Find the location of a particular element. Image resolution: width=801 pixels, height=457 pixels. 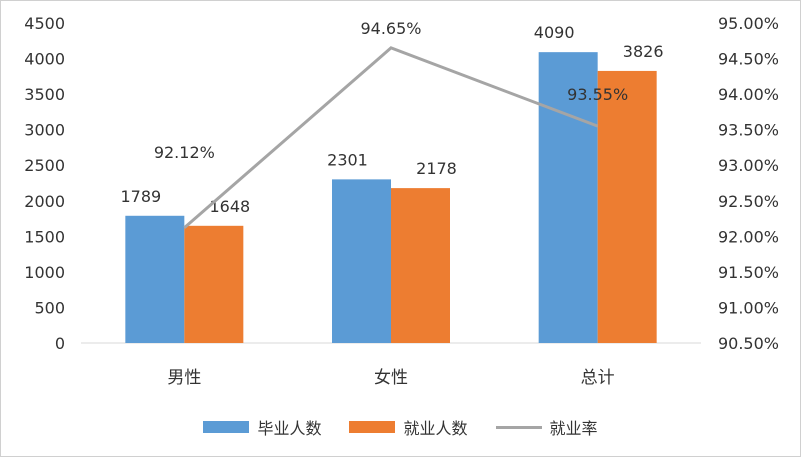

y-right-tick-label: 93.50% is located at coordinates (748, 130).